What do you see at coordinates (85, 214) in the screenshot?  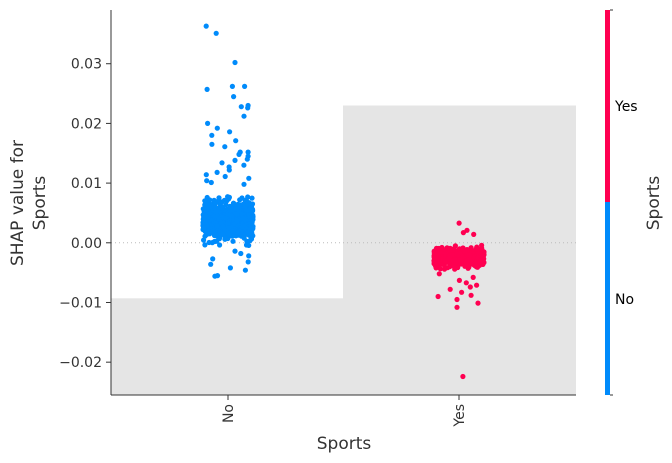 I see `y-ticks: −0.02 −0.01 0.00 0.01 0.02 0.03` at bounding box center [85, 214].